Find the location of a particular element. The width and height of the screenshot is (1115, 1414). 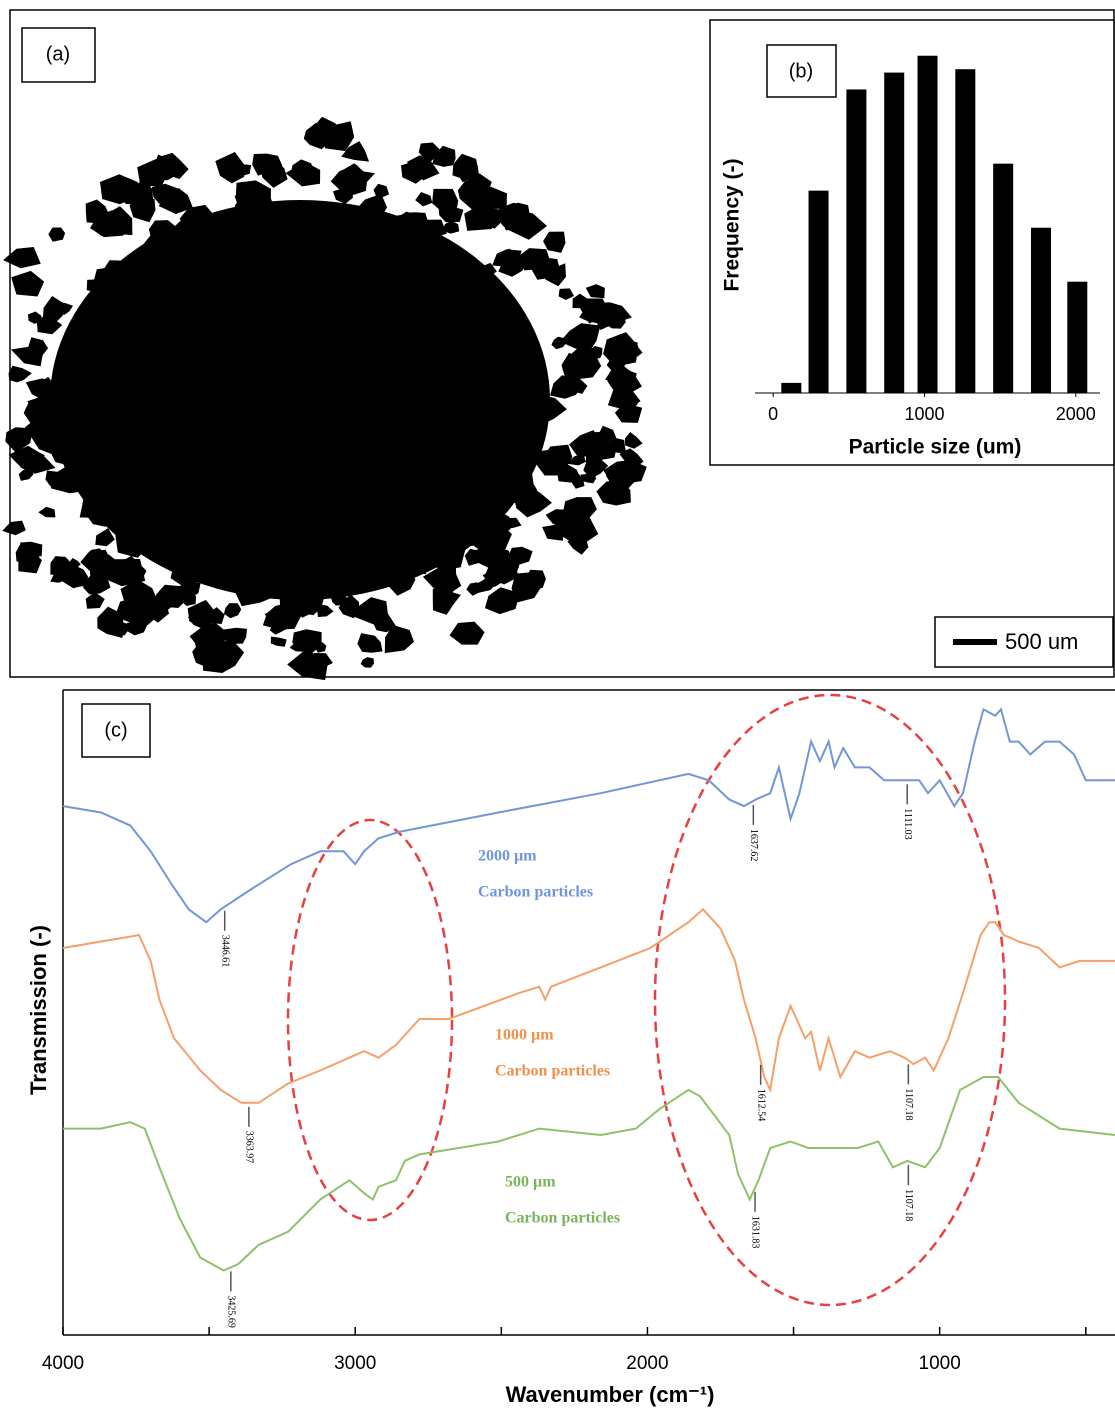

peak-label: 1631.83 is located at coordinates (755, 1232).